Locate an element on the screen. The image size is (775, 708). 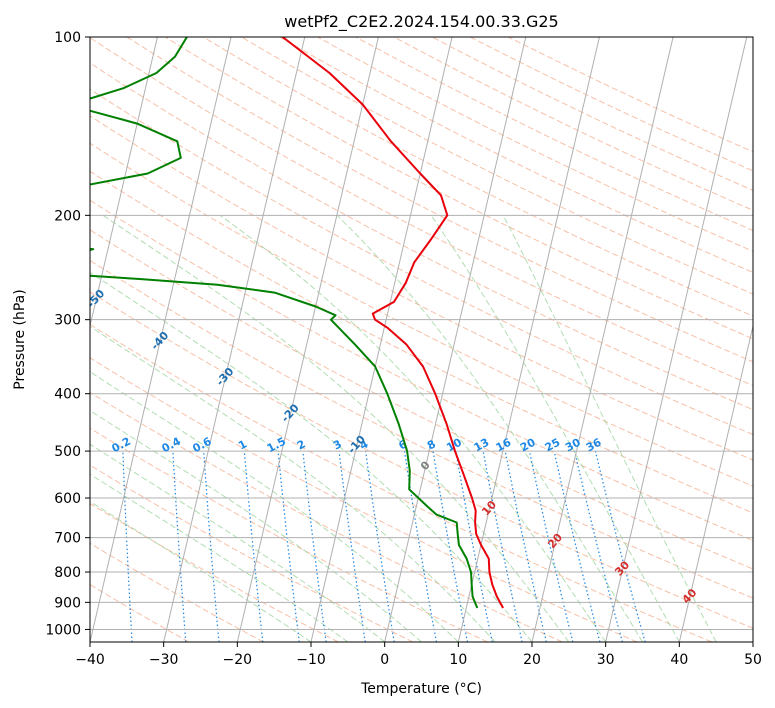
y-tick-label: 300 is located at coordinates (67, 321).